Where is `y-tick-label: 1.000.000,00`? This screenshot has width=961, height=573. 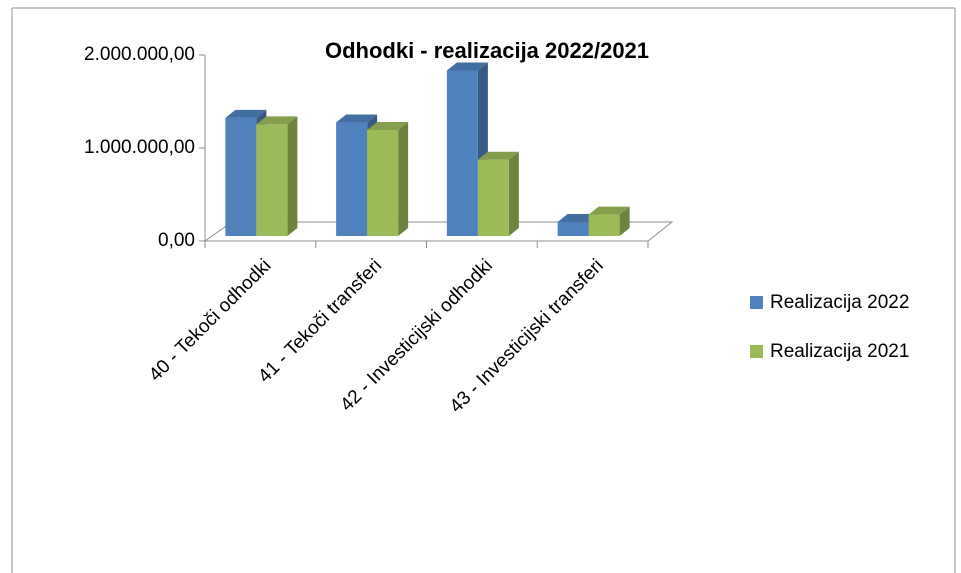 y-tick-label: 1.000.000,00 is located at coordinates (139, 147).